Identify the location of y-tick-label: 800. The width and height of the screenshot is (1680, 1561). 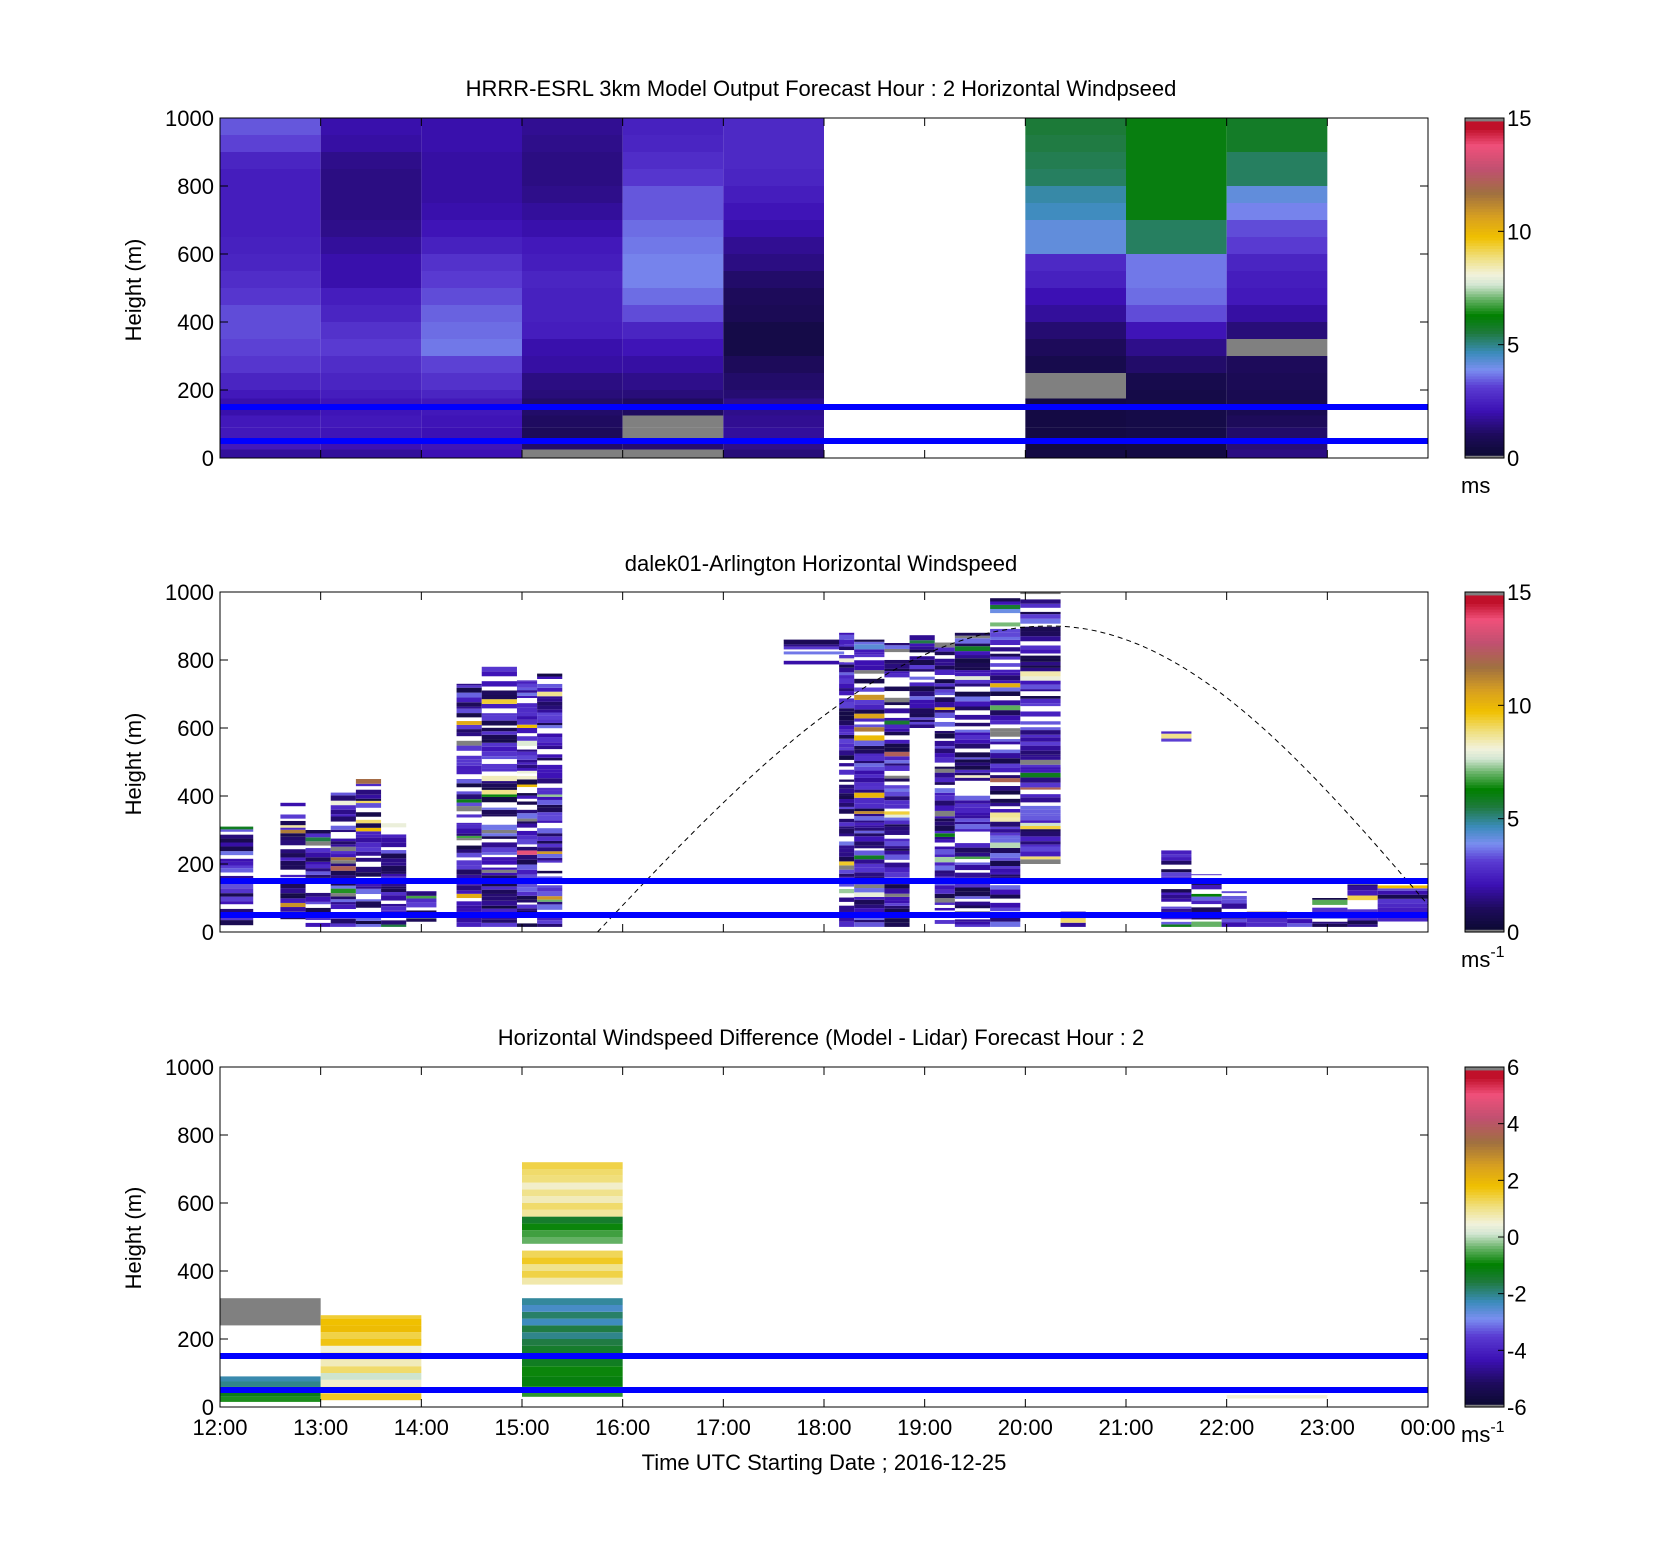
(195, 1135).